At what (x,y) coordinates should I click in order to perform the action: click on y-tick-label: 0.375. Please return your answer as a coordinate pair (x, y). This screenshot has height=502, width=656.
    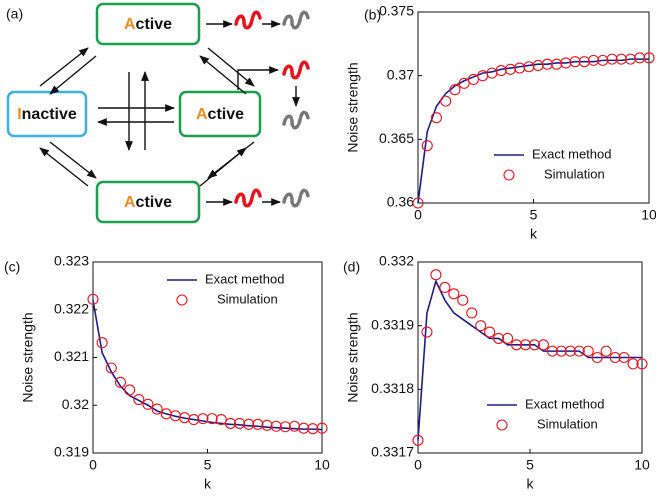
    Looking at the image, I should click on (396, 11).